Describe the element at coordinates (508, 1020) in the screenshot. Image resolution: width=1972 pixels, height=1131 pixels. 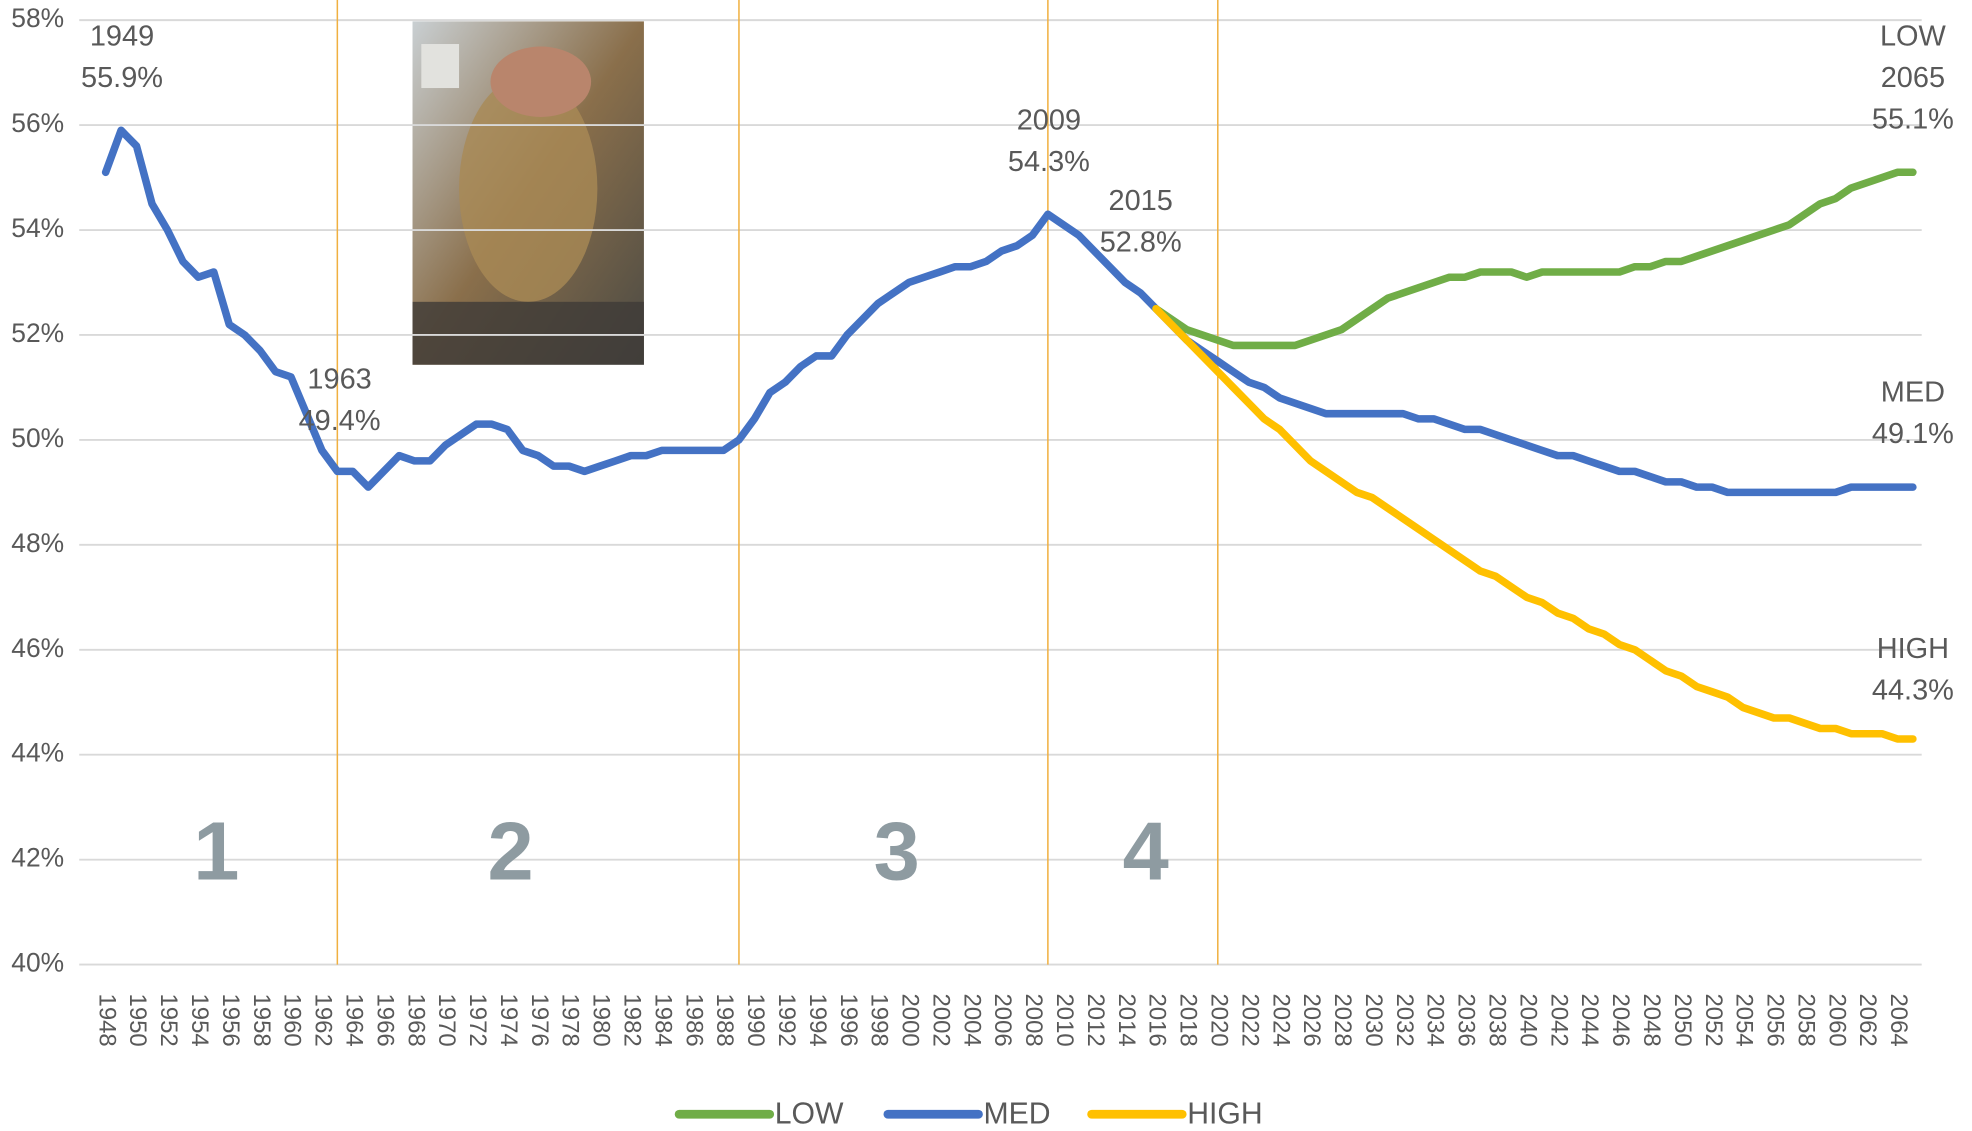
I see `x-tick-label: 1974` at that location.